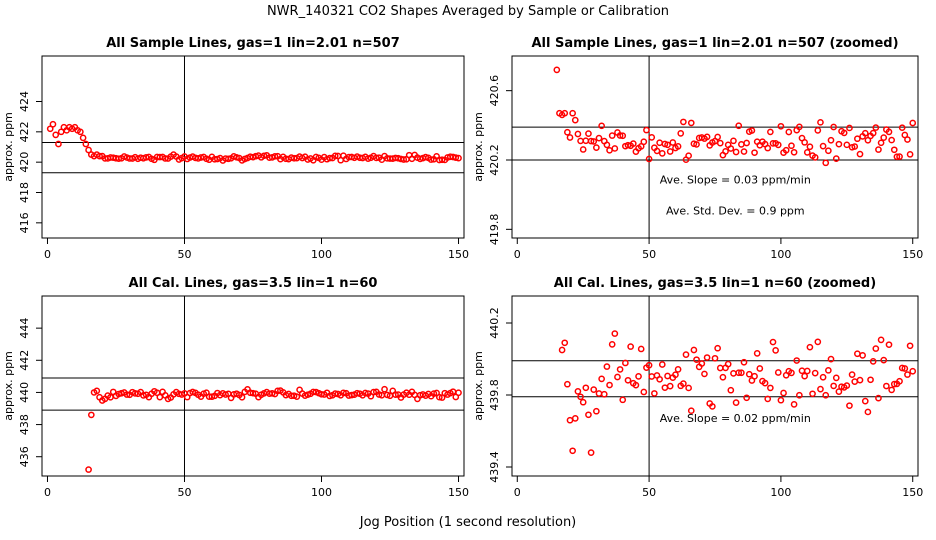  Describe the element at coordinates (253, 283) in the screenshot. I see `panel-title: All Cal. Lines, gas=3.5 lin=1 n=60` at that location.